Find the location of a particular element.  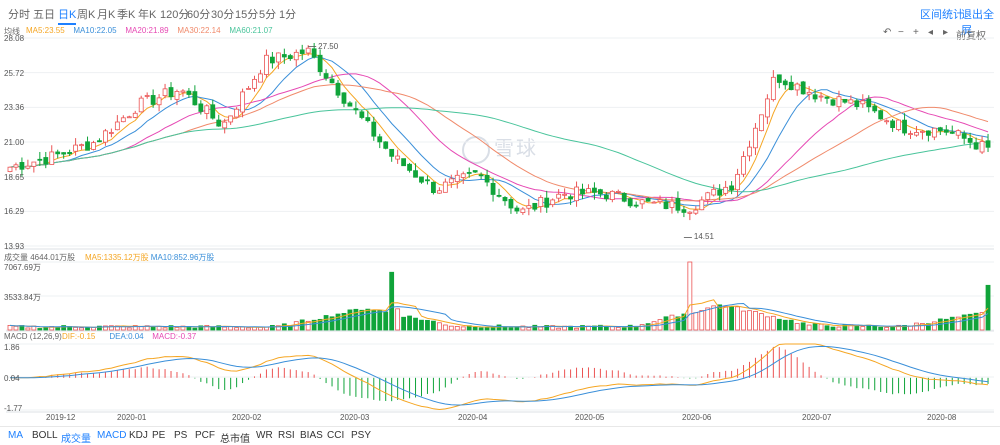

macd-header: MACD (12,26,9) is located at coordinates (33, 336).